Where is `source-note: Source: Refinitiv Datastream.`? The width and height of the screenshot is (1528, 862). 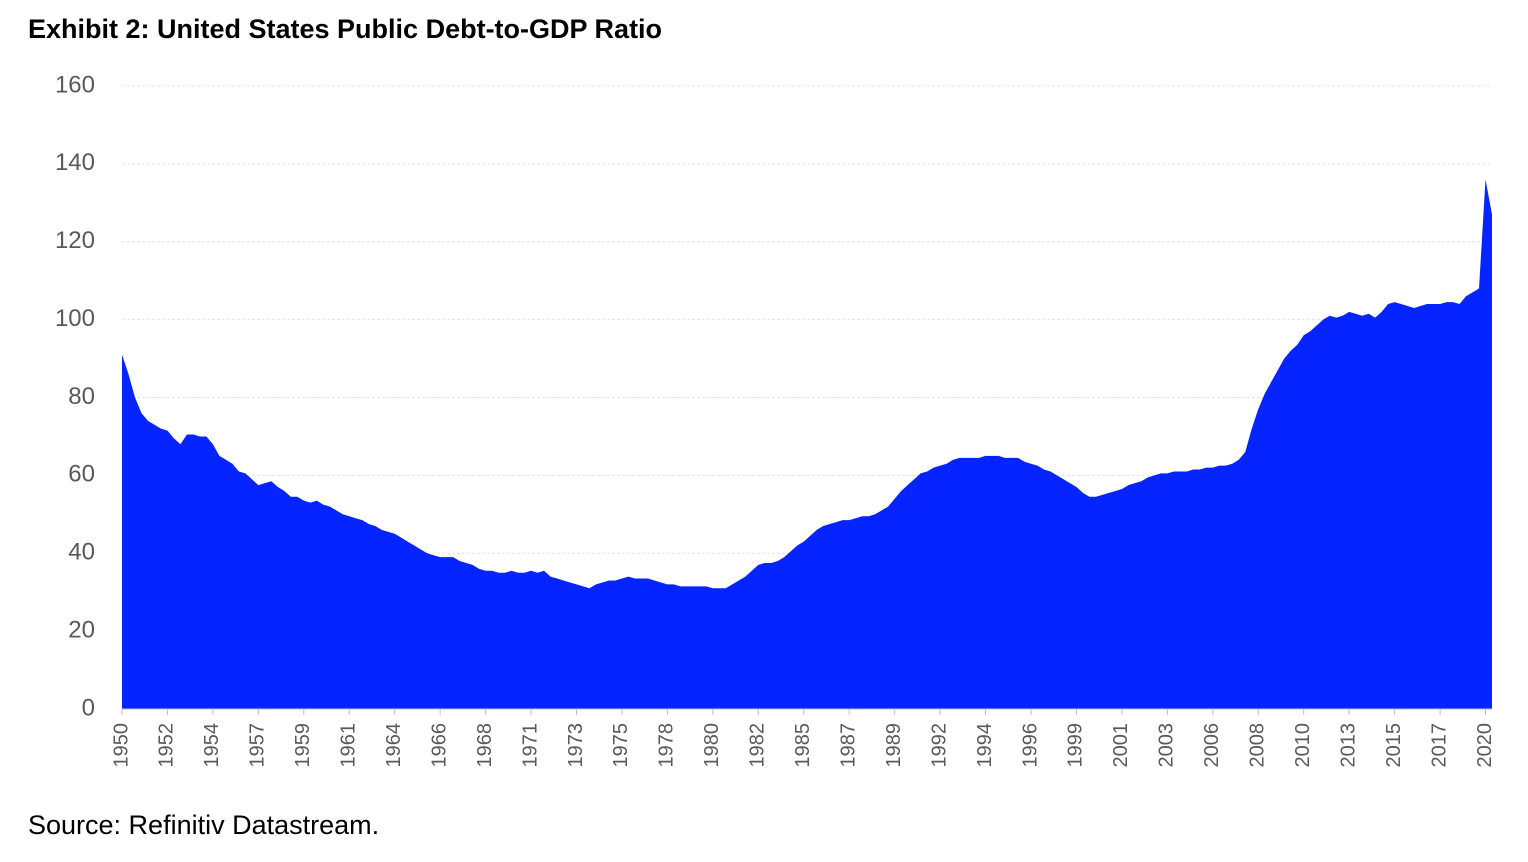
source-note: Source: Refinitiv Datastream. is located at coordinates (203, 825).